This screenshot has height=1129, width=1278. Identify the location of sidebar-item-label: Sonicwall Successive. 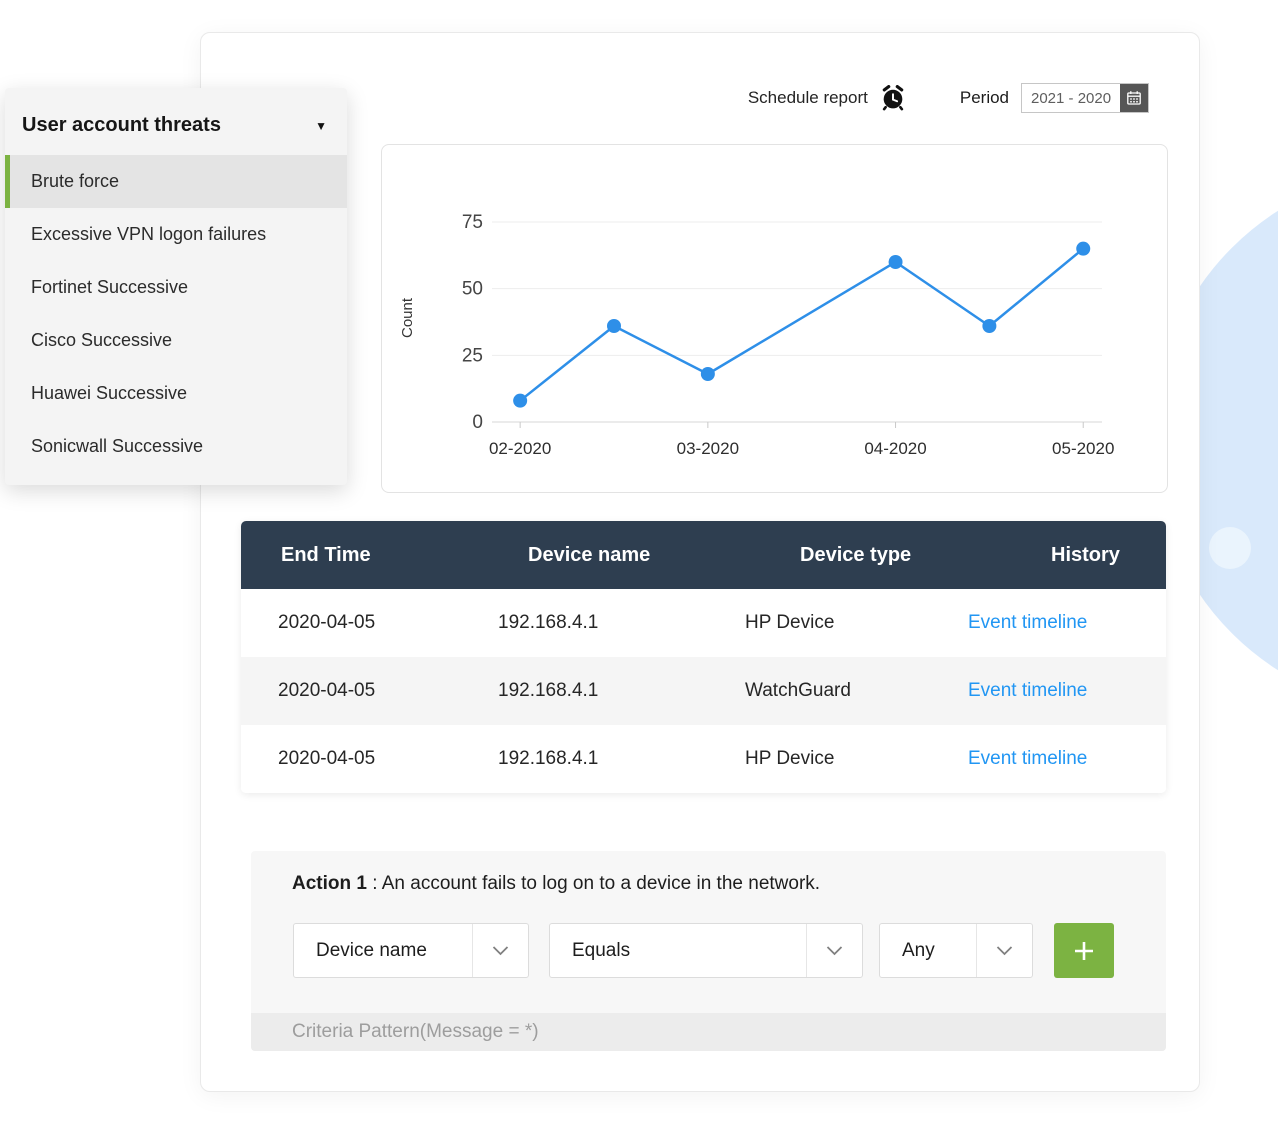
(117, 446).